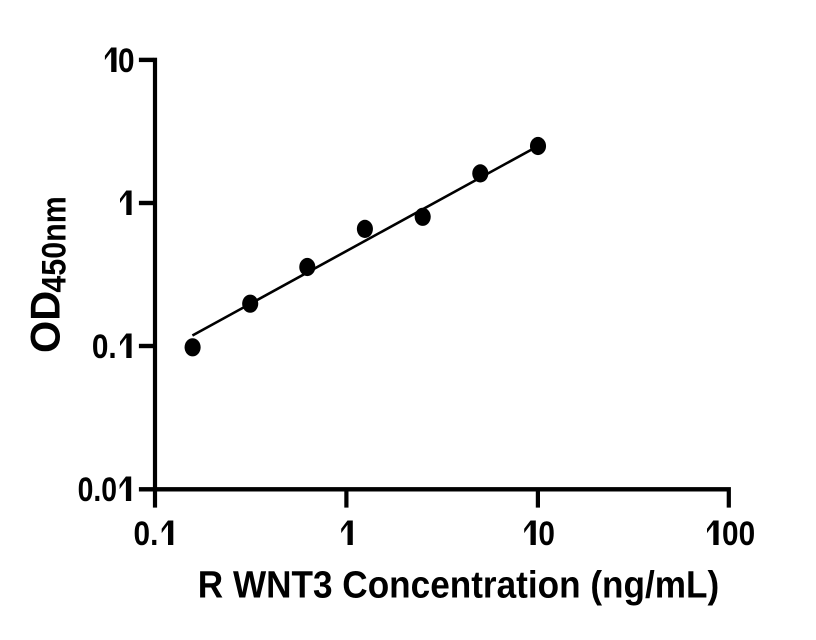 This screenshot has height=640, width=816. Describe the element at coordinates (458, 584) in the screenshot. I see `svg-text: R WNT3 Concentration (ng/mL)` at that location.